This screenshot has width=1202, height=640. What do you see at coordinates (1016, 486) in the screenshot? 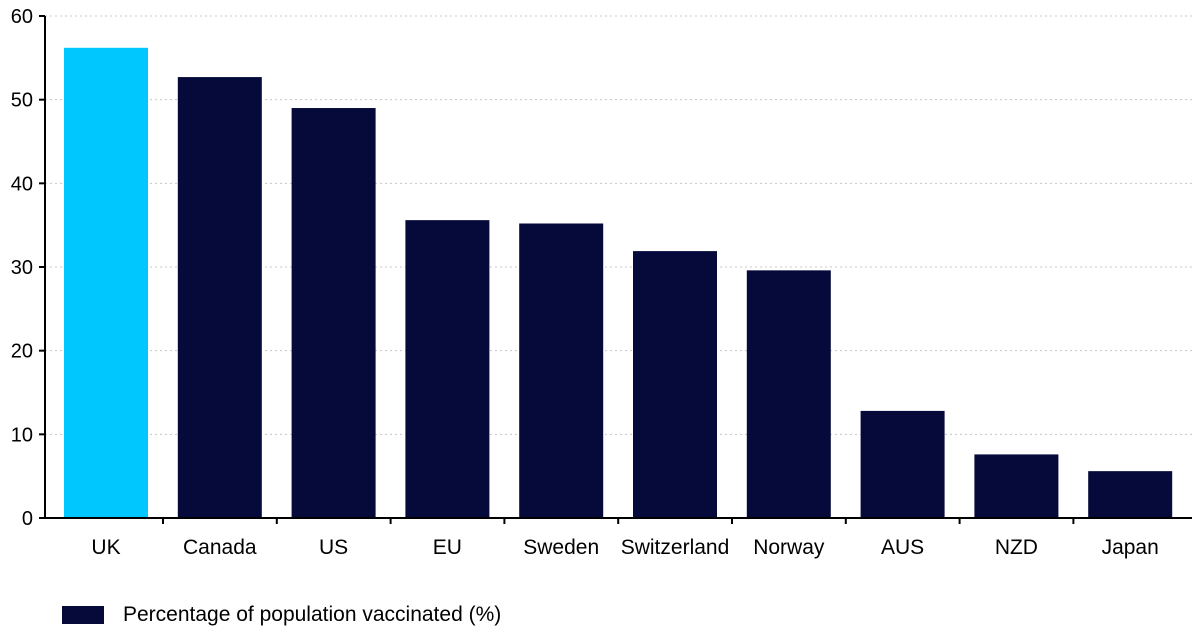
I see `bar-nzd` at bounding box center [1016, 486].